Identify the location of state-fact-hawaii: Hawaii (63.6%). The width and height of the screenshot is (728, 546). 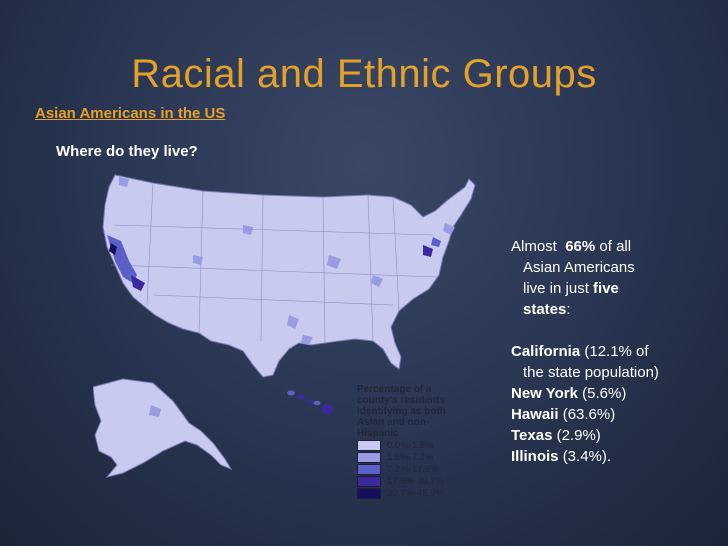
(611, 414).